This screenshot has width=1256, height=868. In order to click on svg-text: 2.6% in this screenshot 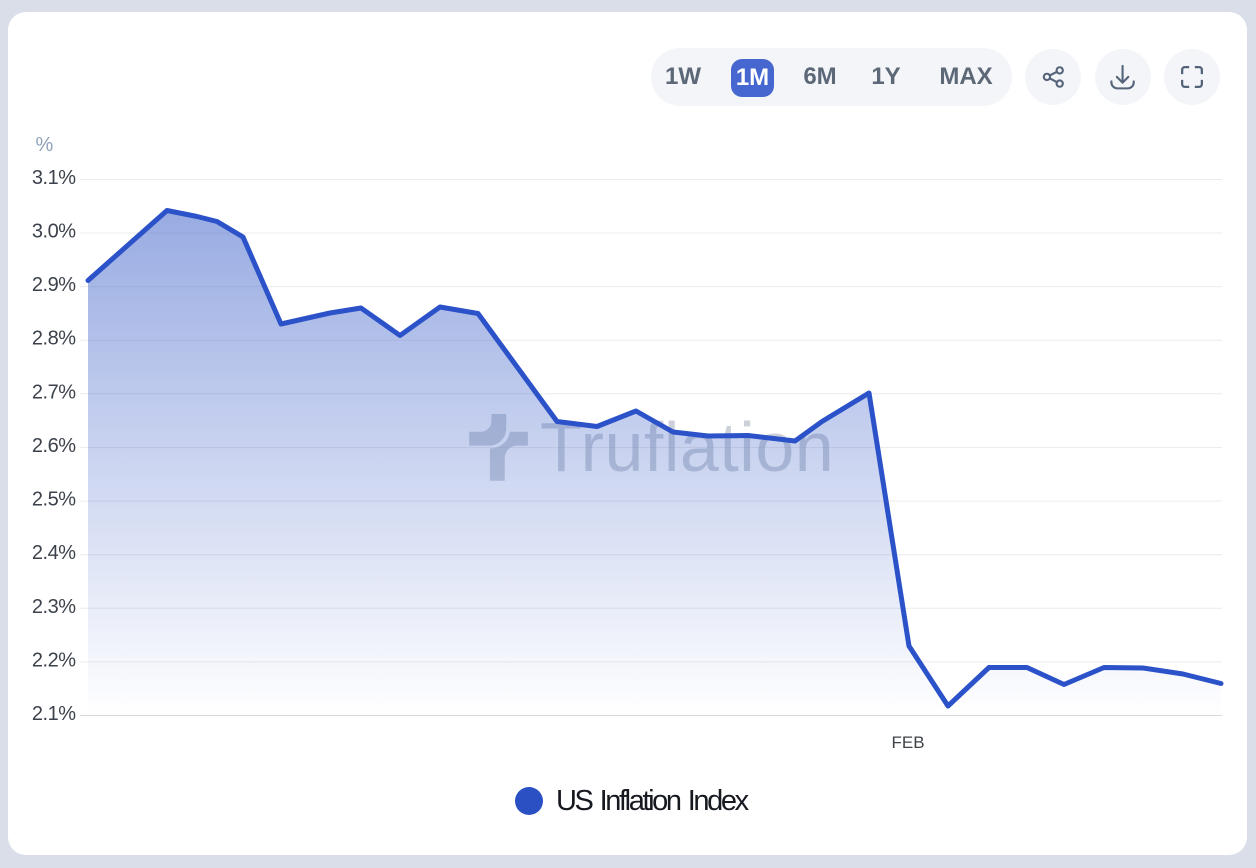, I will do `click(54, 446)`.